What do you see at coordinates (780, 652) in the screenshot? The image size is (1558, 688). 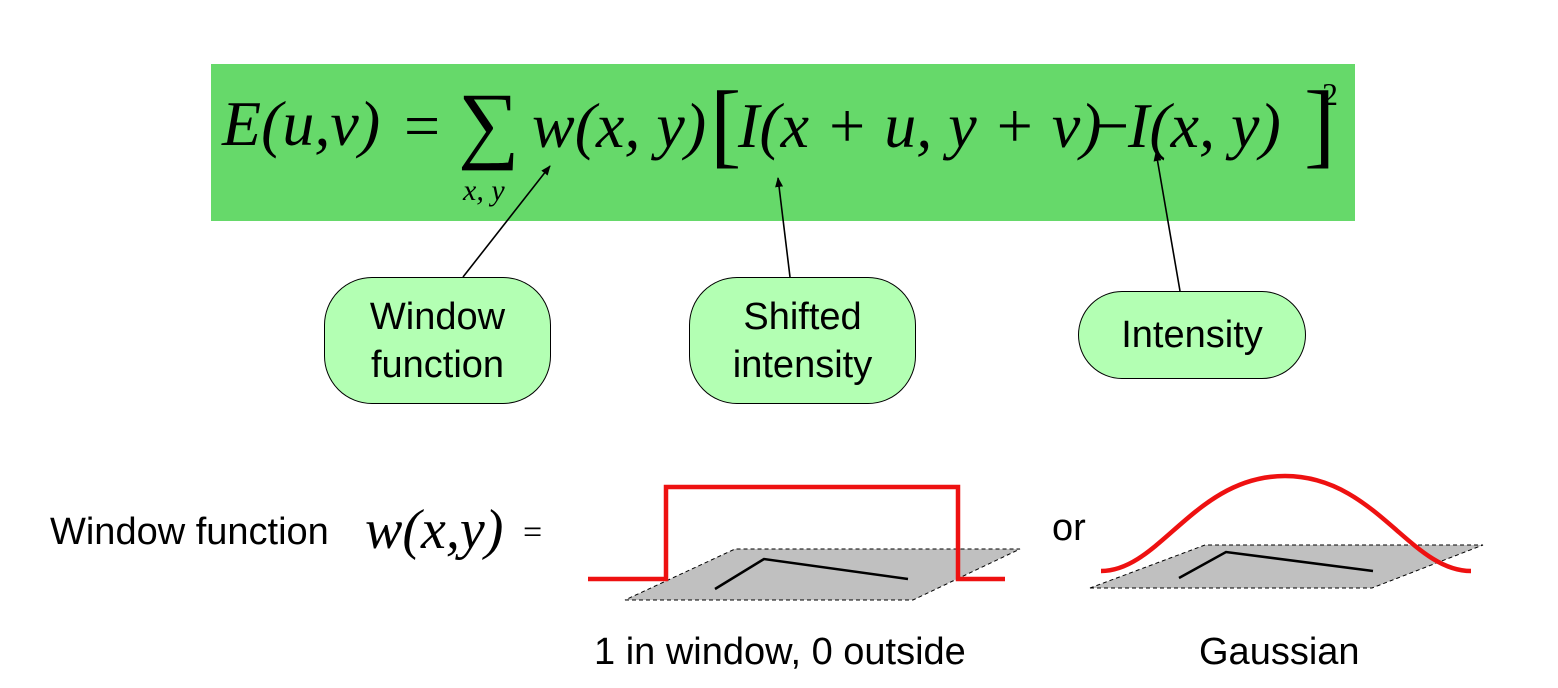 I see `box-window-caption: 1 in window, 0 outside` at bounding box center [780, 652].